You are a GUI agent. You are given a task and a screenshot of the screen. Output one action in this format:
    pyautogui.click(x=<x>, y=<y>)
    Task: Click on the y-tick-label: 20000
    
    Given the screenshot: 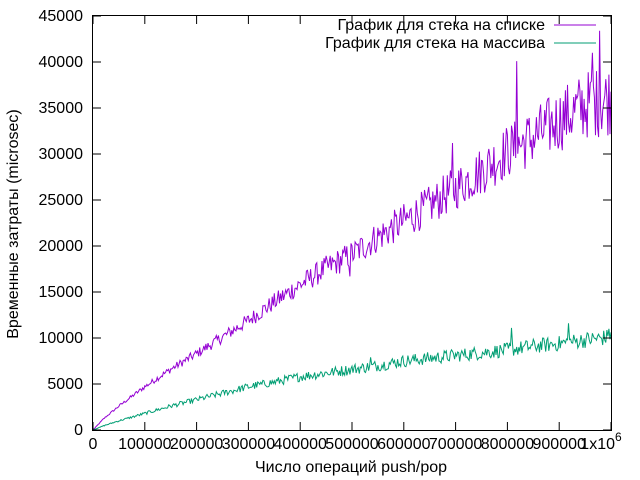 What is the action you would take?
    pyautogui.click(x=61, y=246)
    